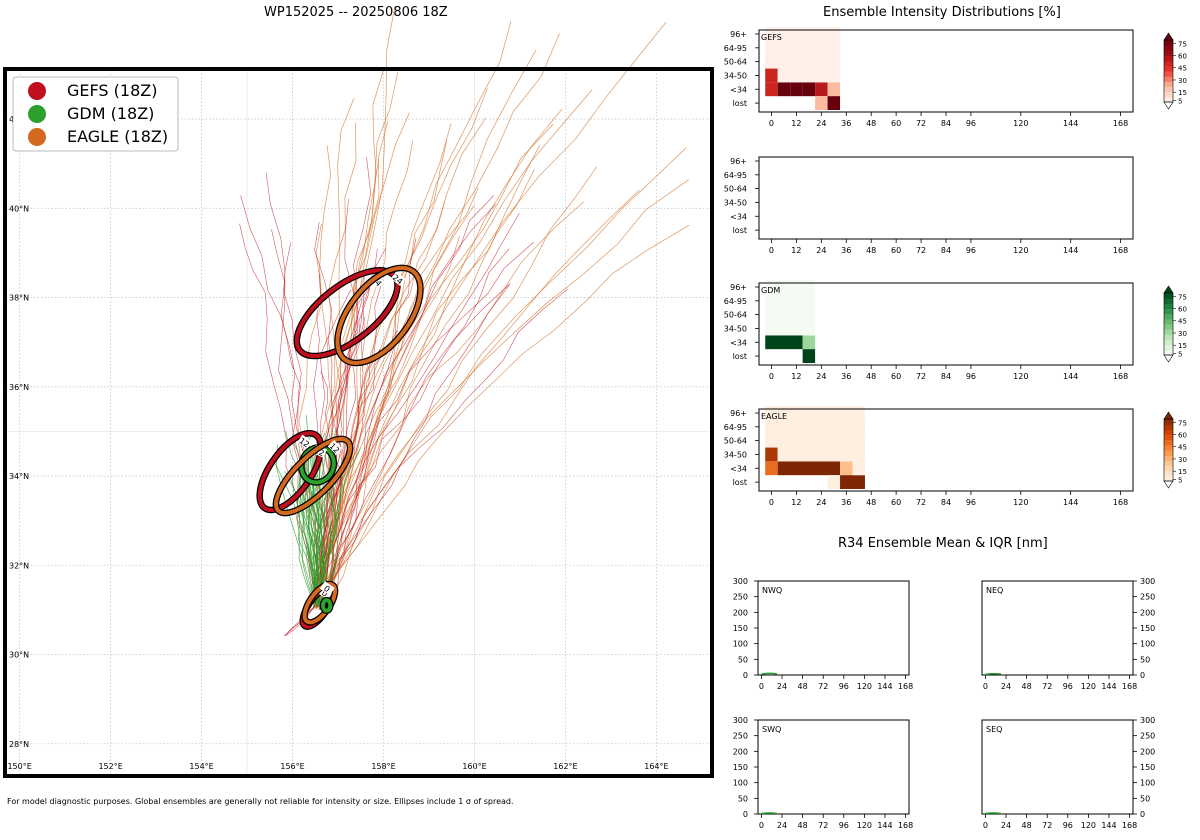  What do you see at coordinates (782, 686) in the screenshot?
I see `r34-x-tick-label: 24` at bounding box center [782, 686].